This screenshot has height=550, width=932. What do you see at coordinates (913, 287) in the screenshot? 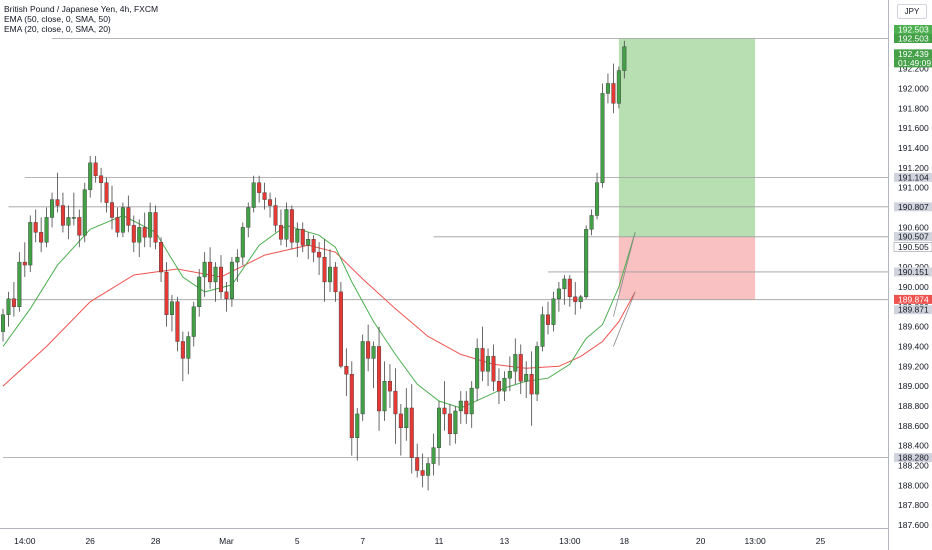
I see `price-tick-label: 190.000` at bounding box center [913, 287].